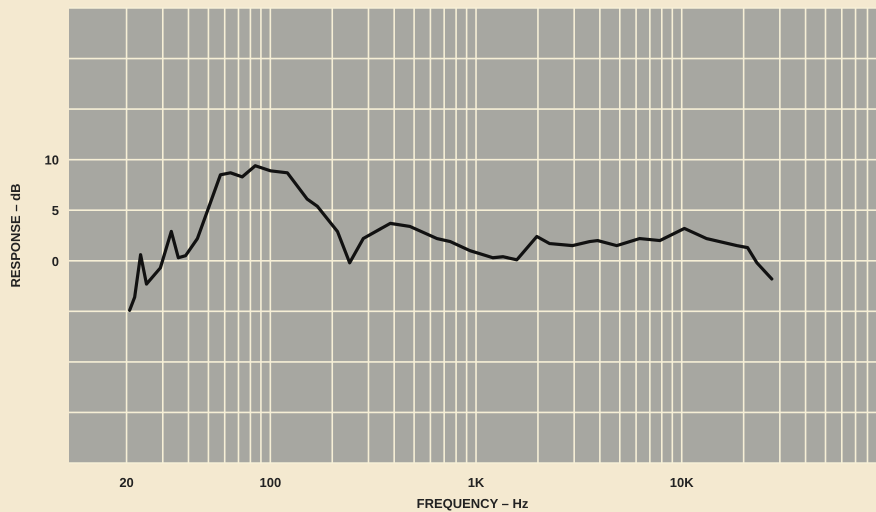  What do you see at coordinates (55, 261) in the screenshot?
I see `y-tick-label: 0` at bounding box center [55, 261].